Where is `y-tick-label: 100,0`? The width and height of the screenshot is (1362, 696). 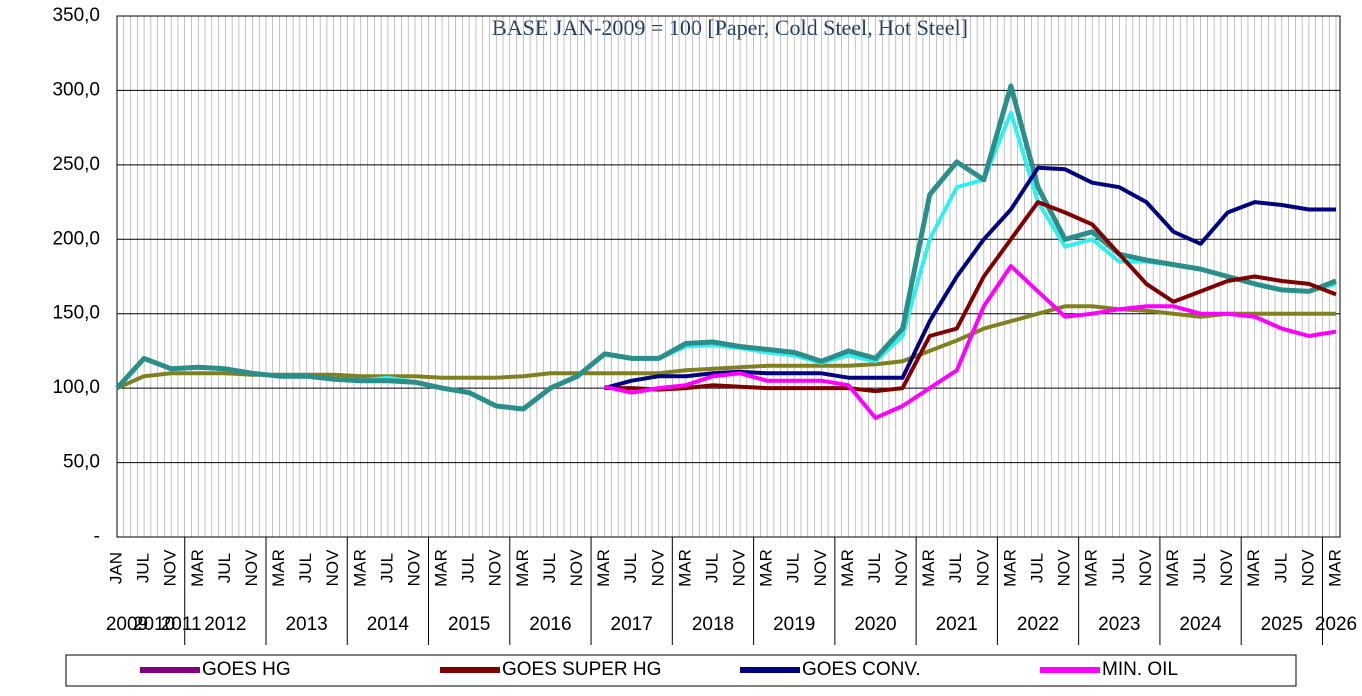
y-tick-label: 100,0 is located at coordinates (76, 387).